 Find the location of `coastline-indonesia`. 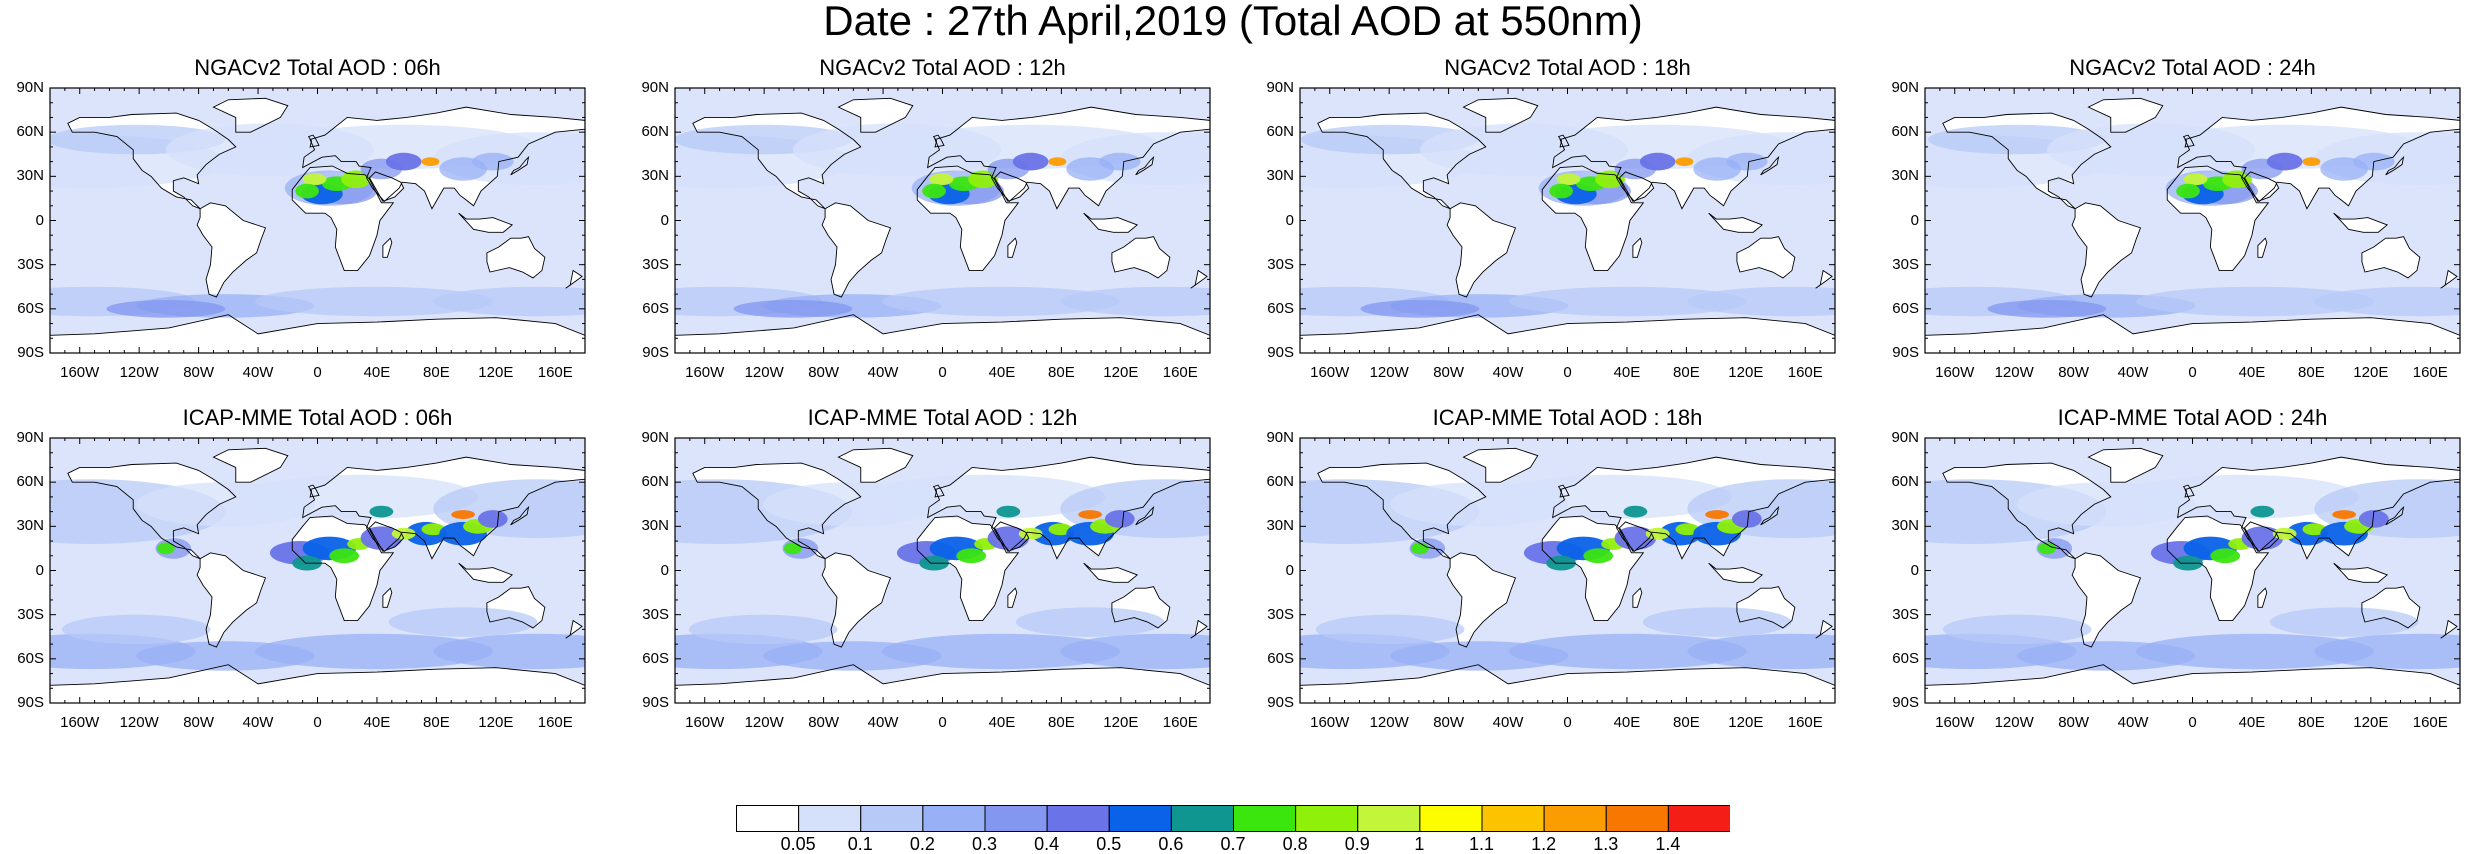

coastline-indonesia is located at coordinates (1111, 572).